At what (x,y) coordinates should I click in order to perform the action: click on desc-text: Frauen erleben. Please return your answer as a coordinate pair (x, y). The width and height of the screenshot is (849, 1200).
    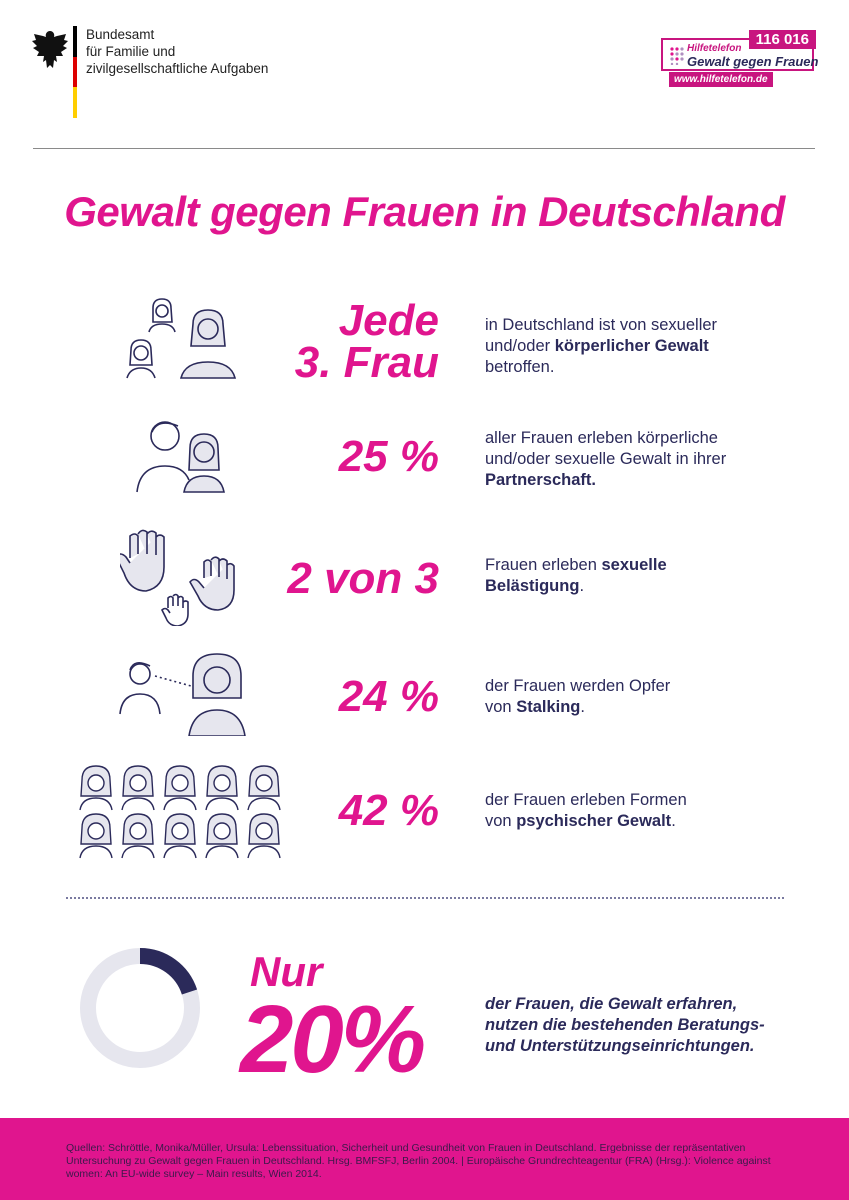
    Looking at the image, I should click on (543, 565).